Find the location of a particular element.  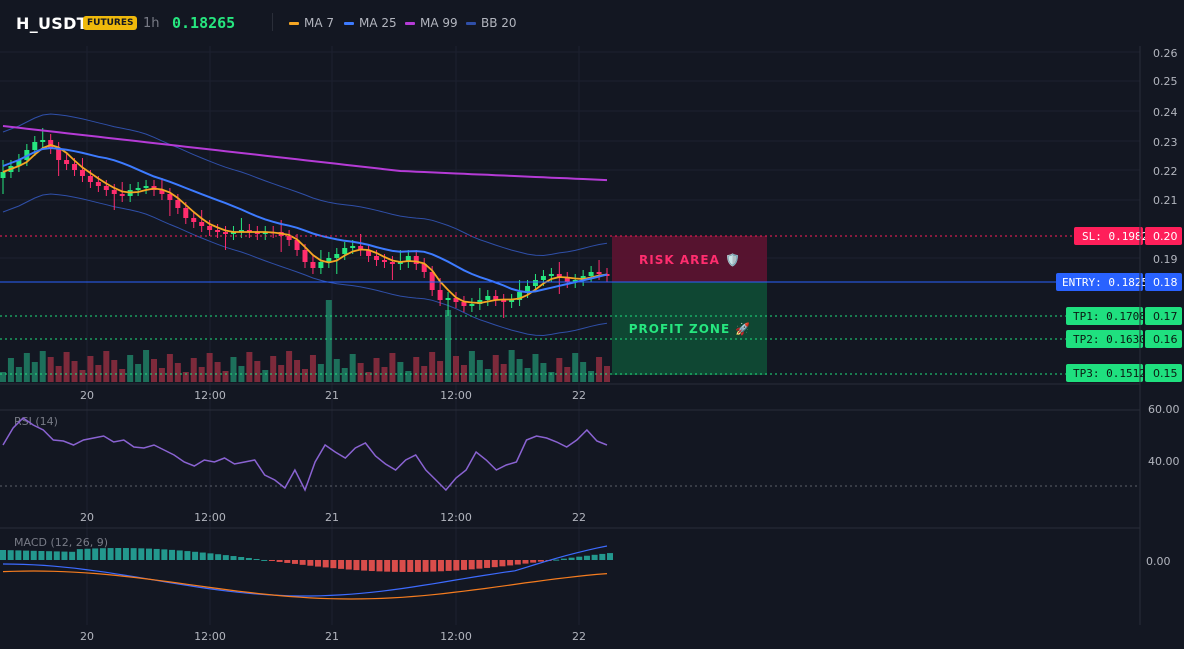

legend-ma7: MA 7 is located at coordinates (311, 23).